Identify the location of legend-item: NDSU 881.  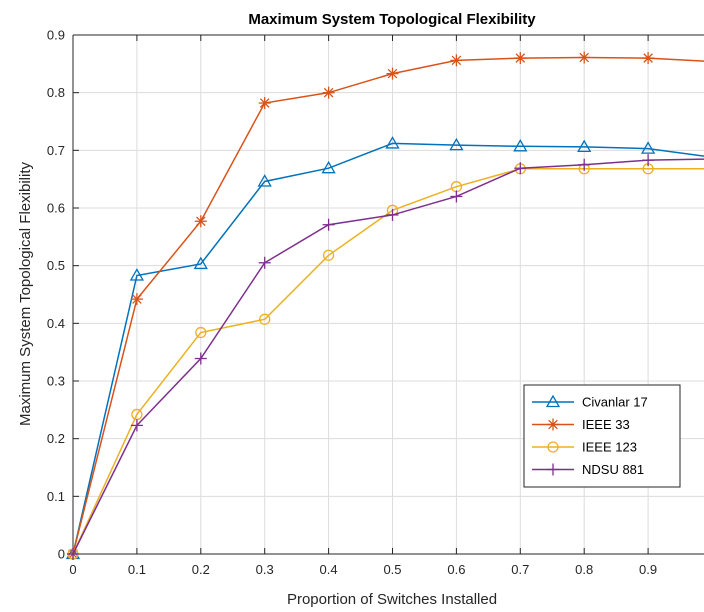
(588, 469).